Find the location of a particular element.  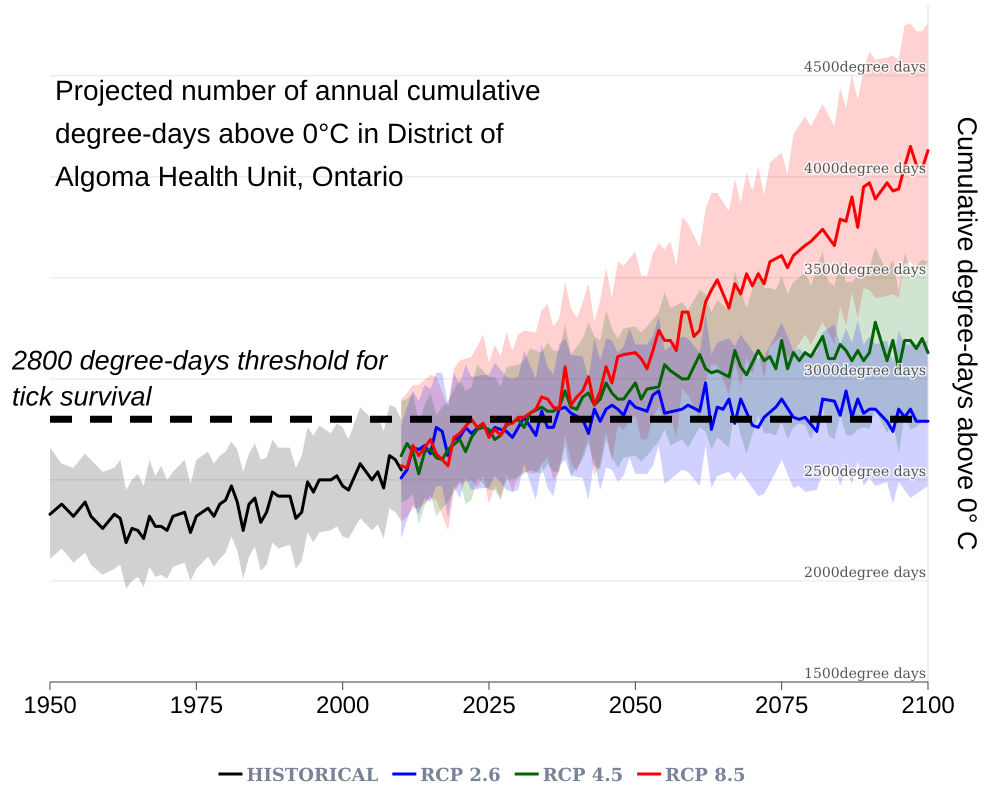

y-tick-label: 3000degree days is located at coordinates (865, 370).